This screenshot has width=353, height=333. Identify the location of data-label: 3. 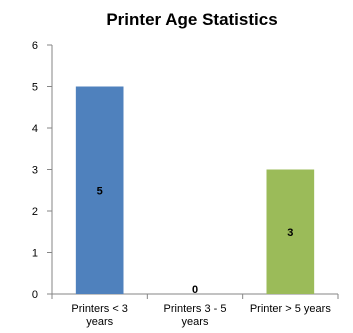
(290, 233).